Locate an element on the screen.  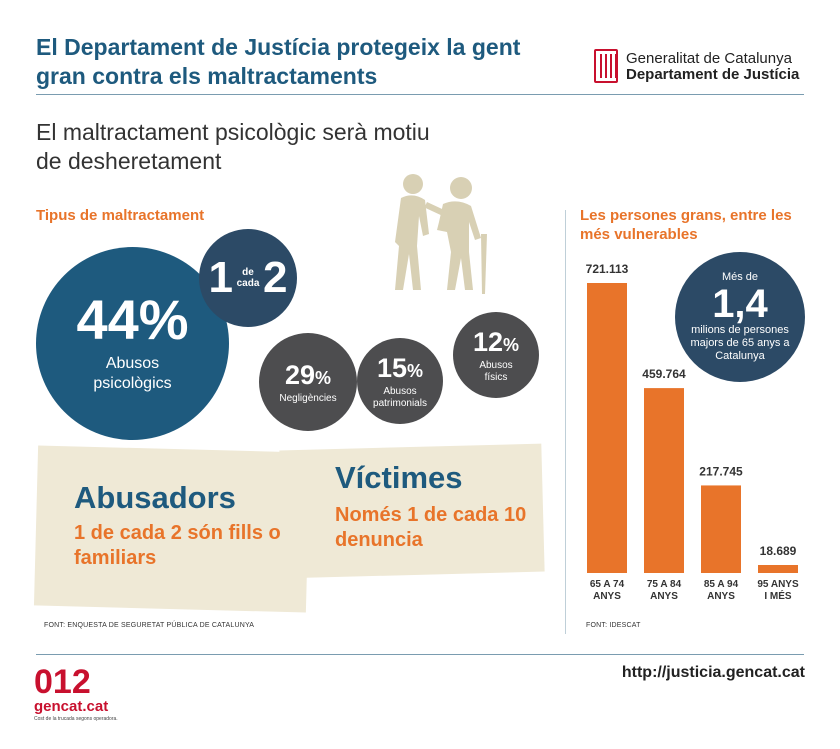
category-label-1-0: 75 A 84 is located at coordinates (664, 584).